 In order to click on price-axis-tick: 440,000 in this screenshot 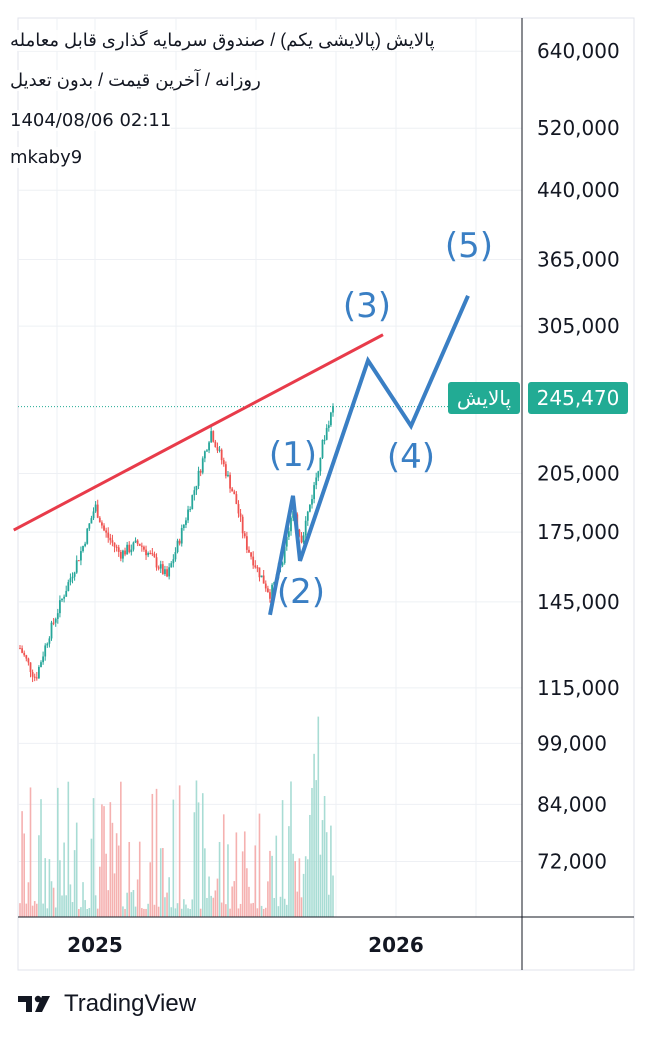, I will do `click(578, 190)`.